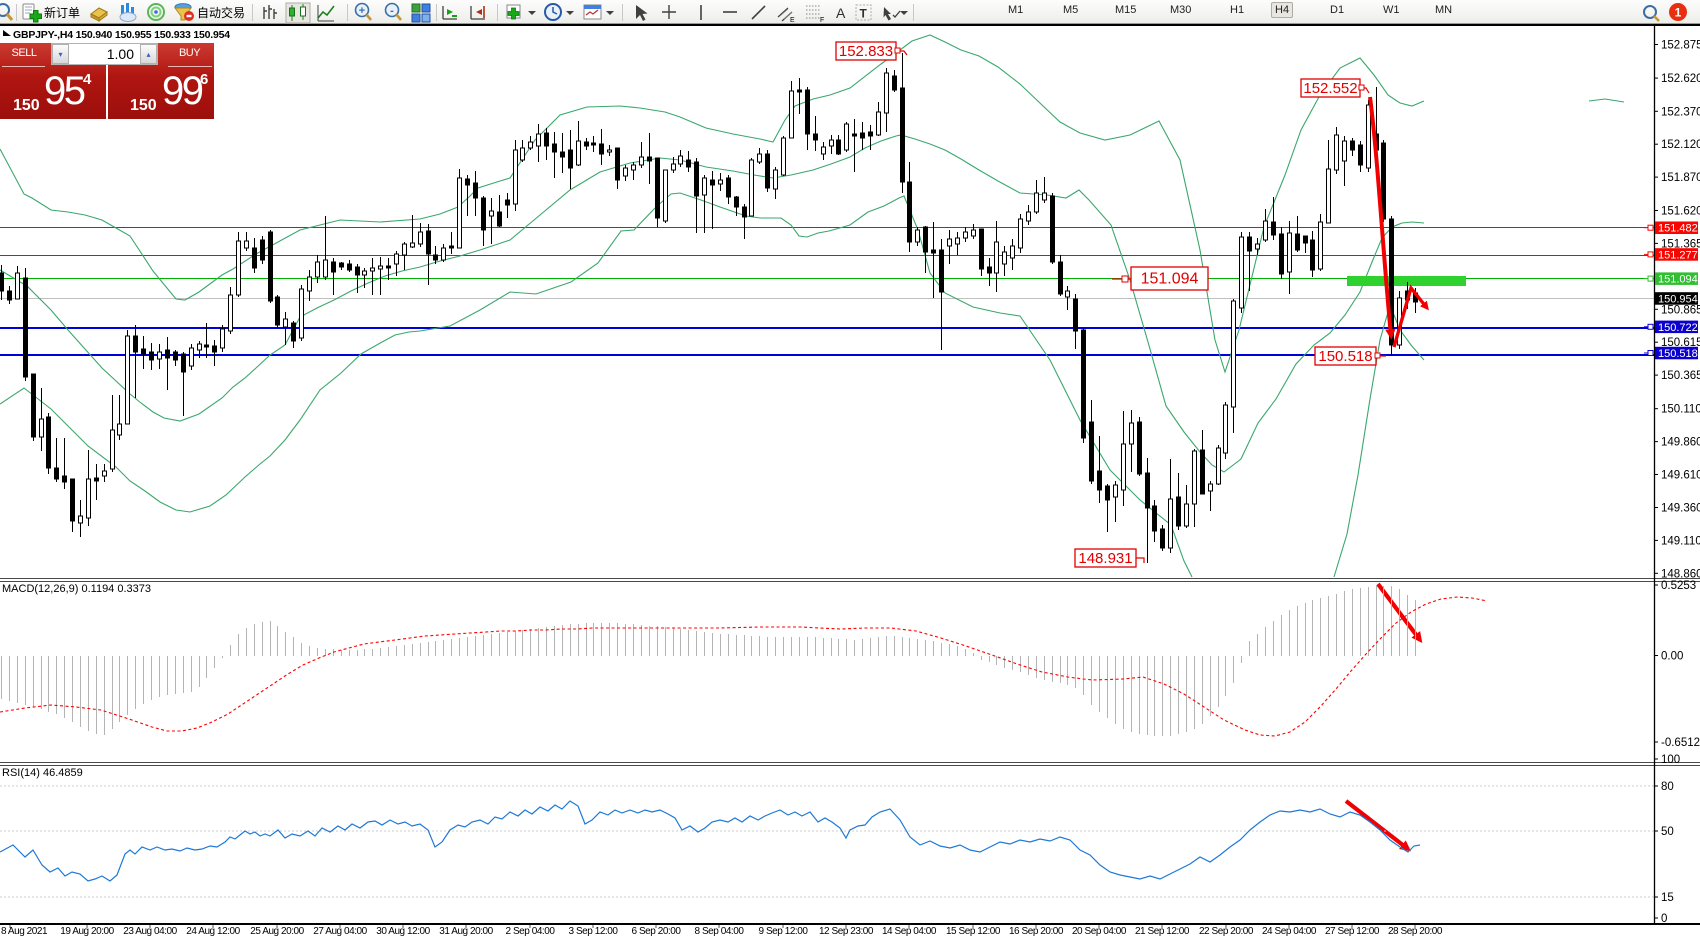 The height and width of the screenshot is (941, 1700). I want to click on svg-text: 22 Sep 20:00, so click(1226, 931).